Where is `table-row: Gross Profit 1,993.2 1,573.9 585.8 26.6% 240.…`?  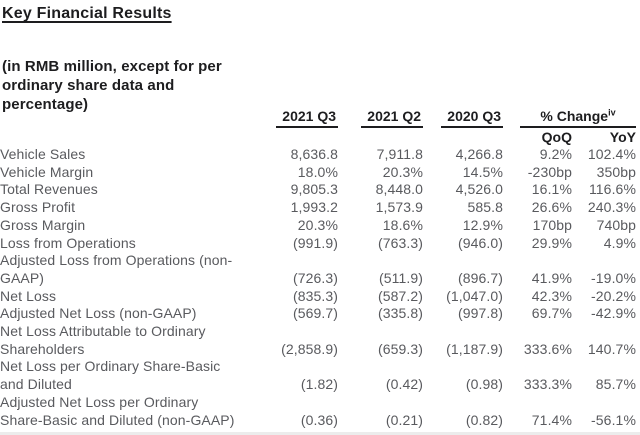 table-row: Gross Profit 1,993.2 1,573.9 585.8 26.6% 240.… is located at coordinates (318, 208).